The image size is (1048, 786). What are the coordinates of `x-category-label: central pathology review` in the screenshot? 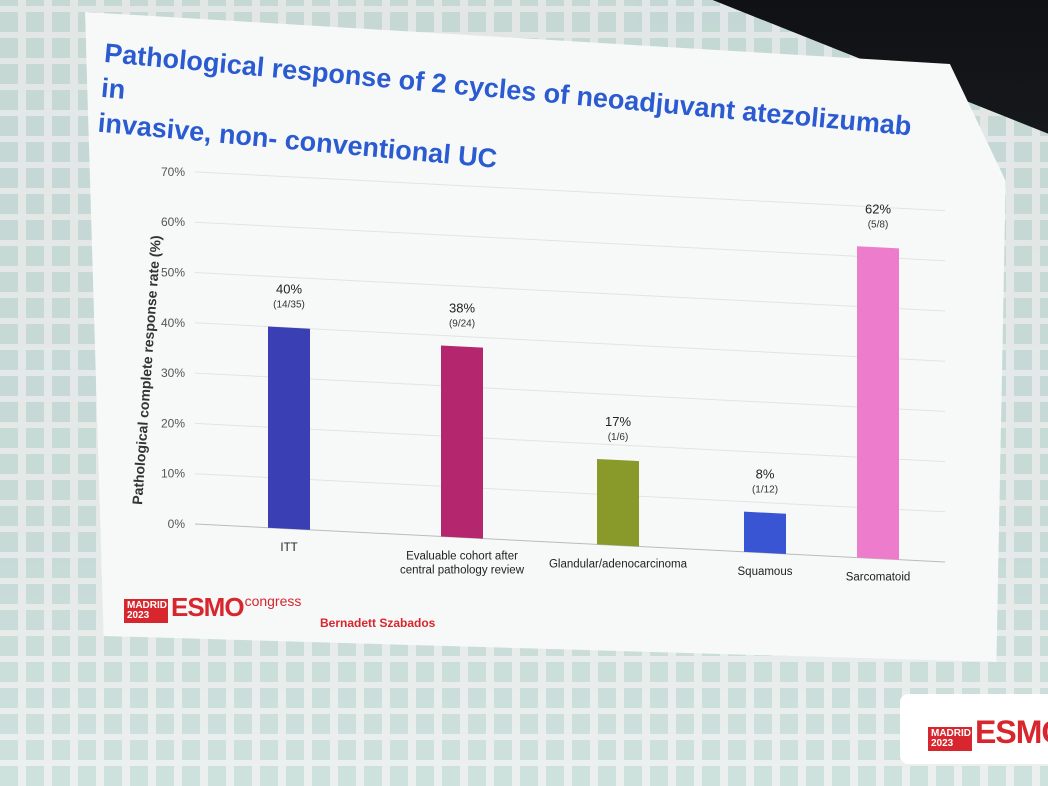 It's located at (462, 571).